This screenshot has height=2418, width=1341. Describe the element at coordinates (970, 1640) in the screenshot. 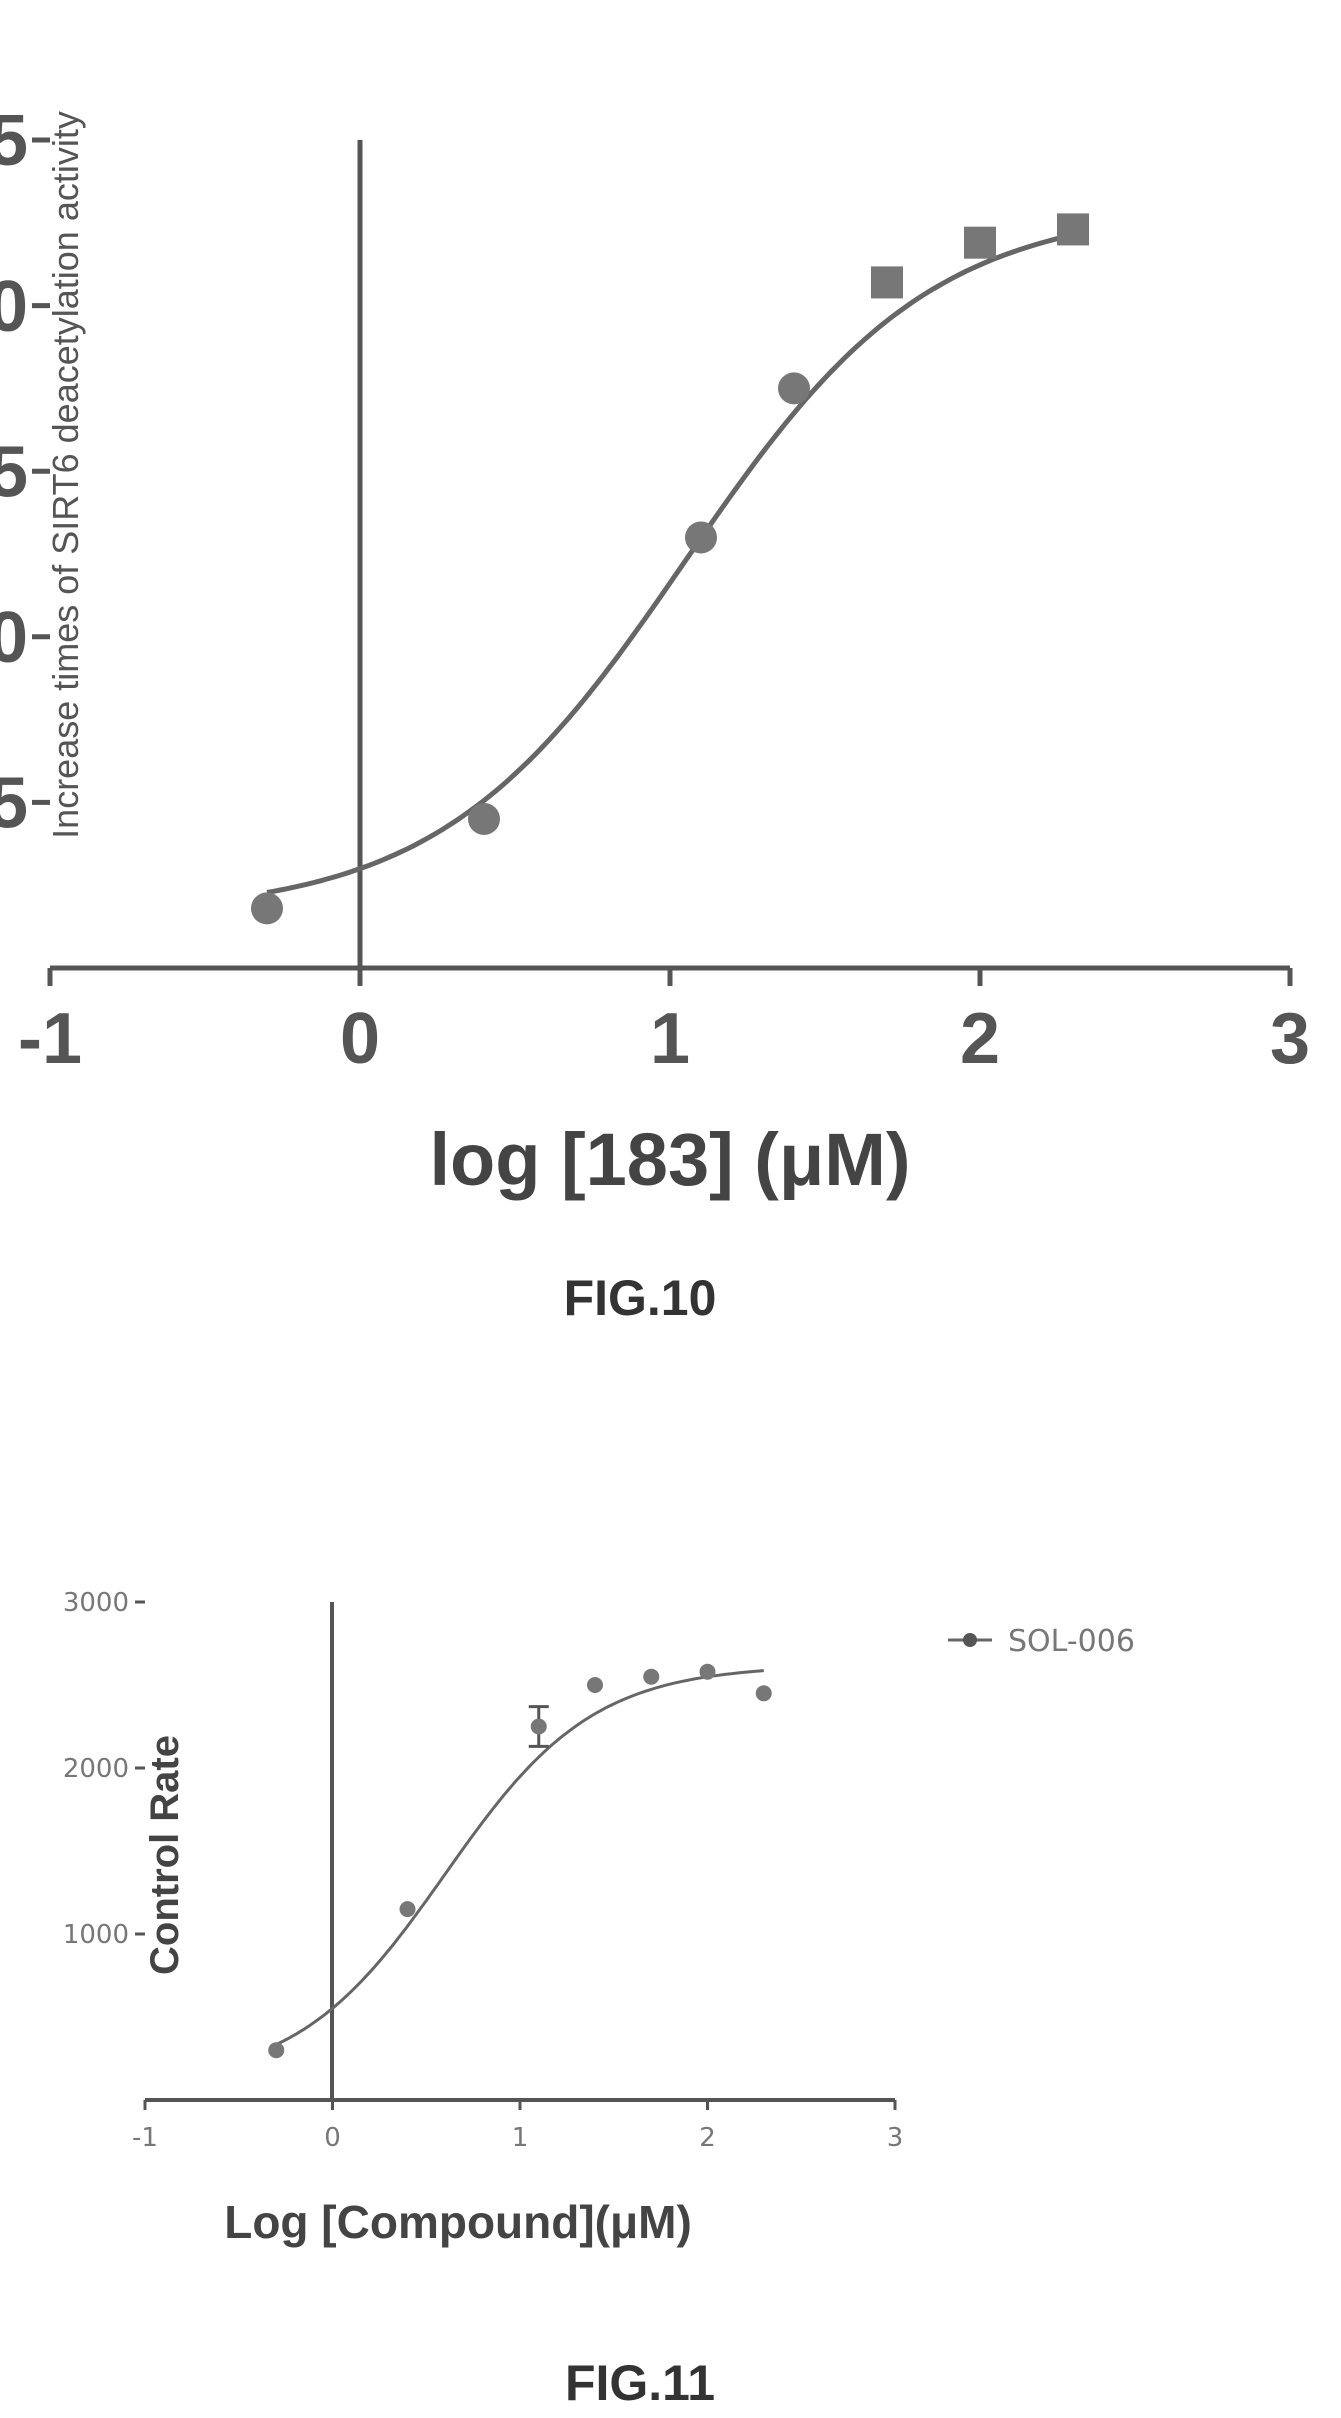

I see `fig11-legend-marker` at that location.